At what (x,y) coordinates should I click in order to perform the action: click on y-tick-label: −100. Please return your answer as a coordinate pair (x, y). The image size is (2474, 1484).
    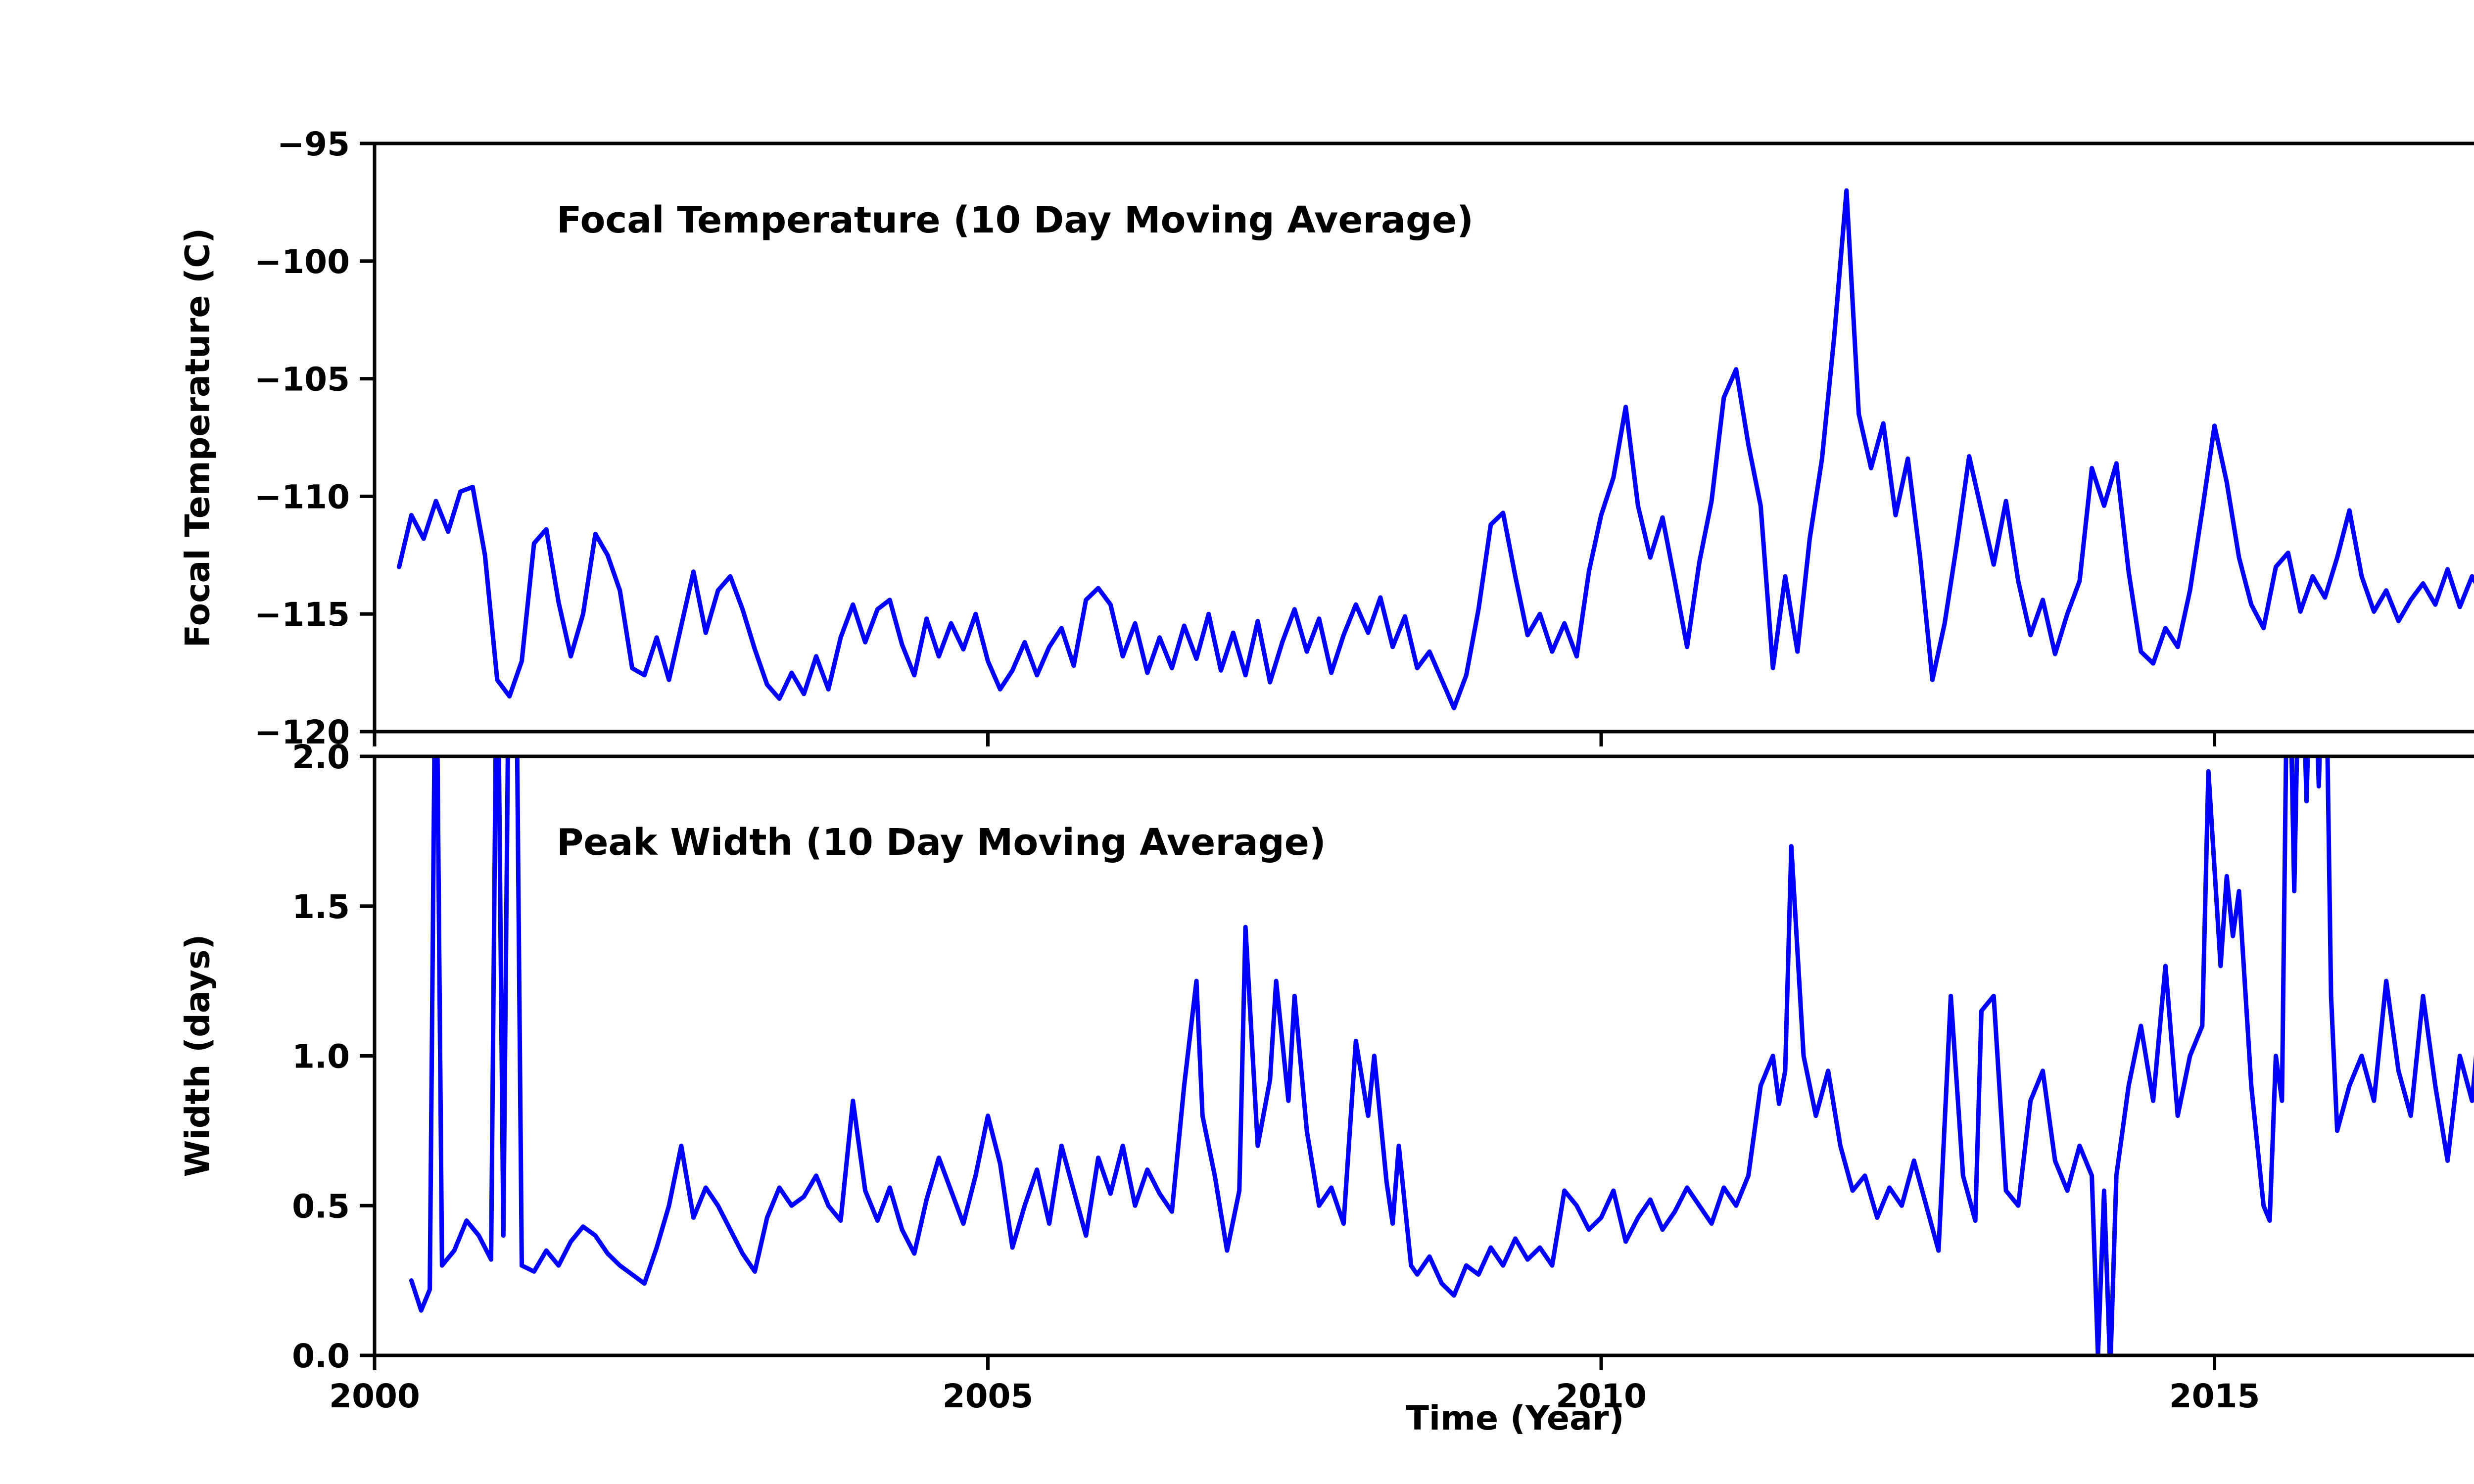
    Looking at the image, I should click on (302, 262).